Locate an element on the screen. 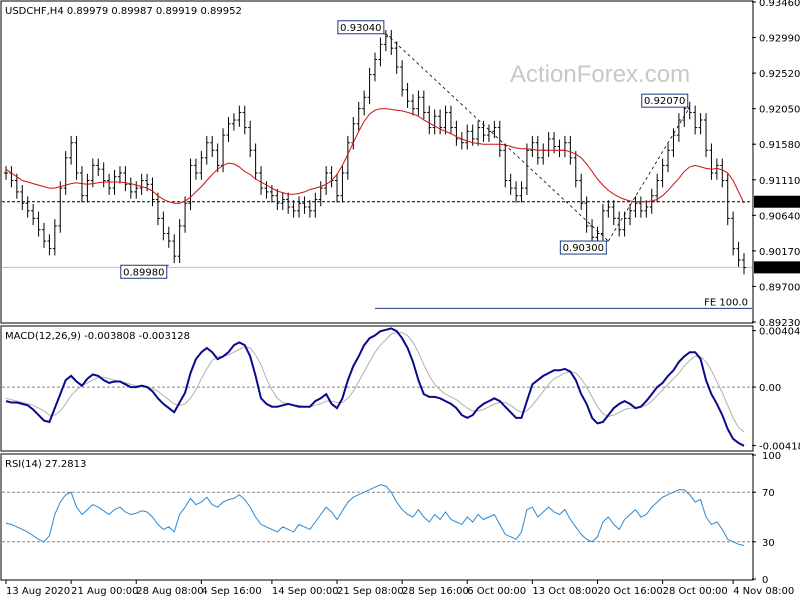 The image size is (800, 600). rsi-plot is located at coordinates (377, 515).